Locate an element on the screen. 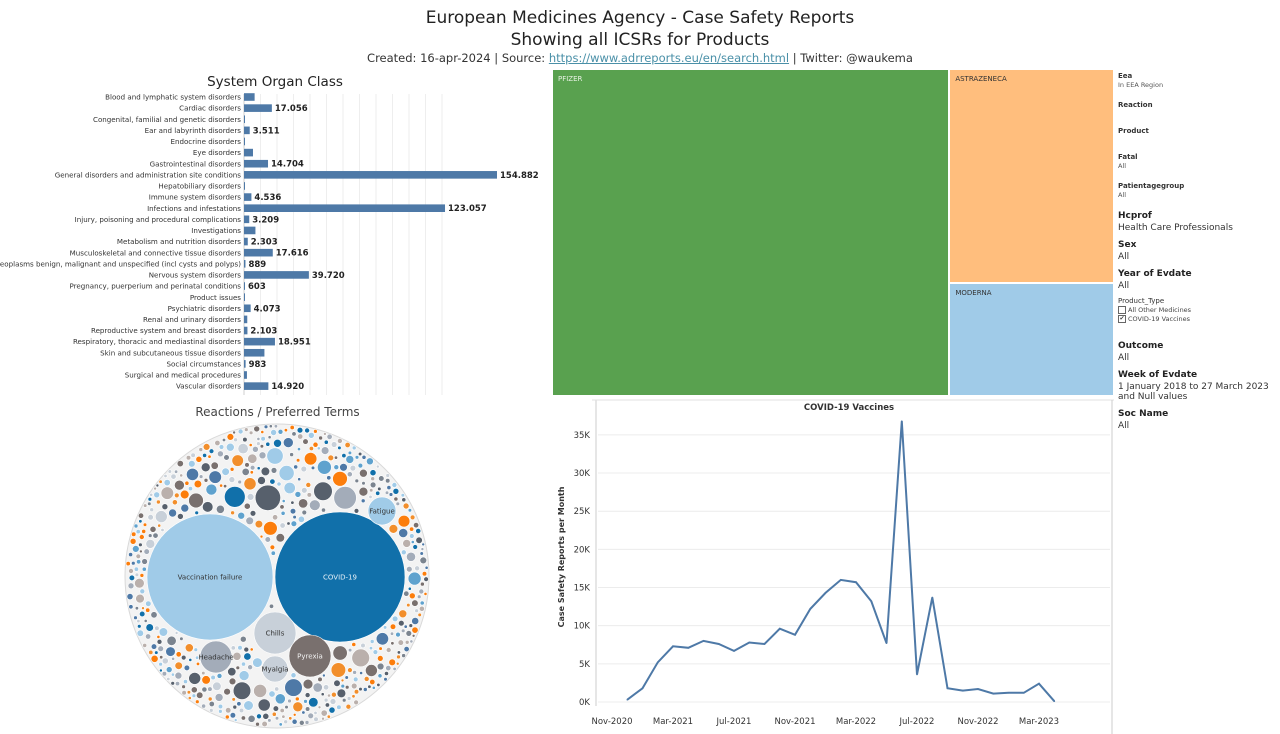 The image size is (1280, 734). product-type-option-covid: ✔ COVID-19 Vaccines is located at coordinates (1198, 319).